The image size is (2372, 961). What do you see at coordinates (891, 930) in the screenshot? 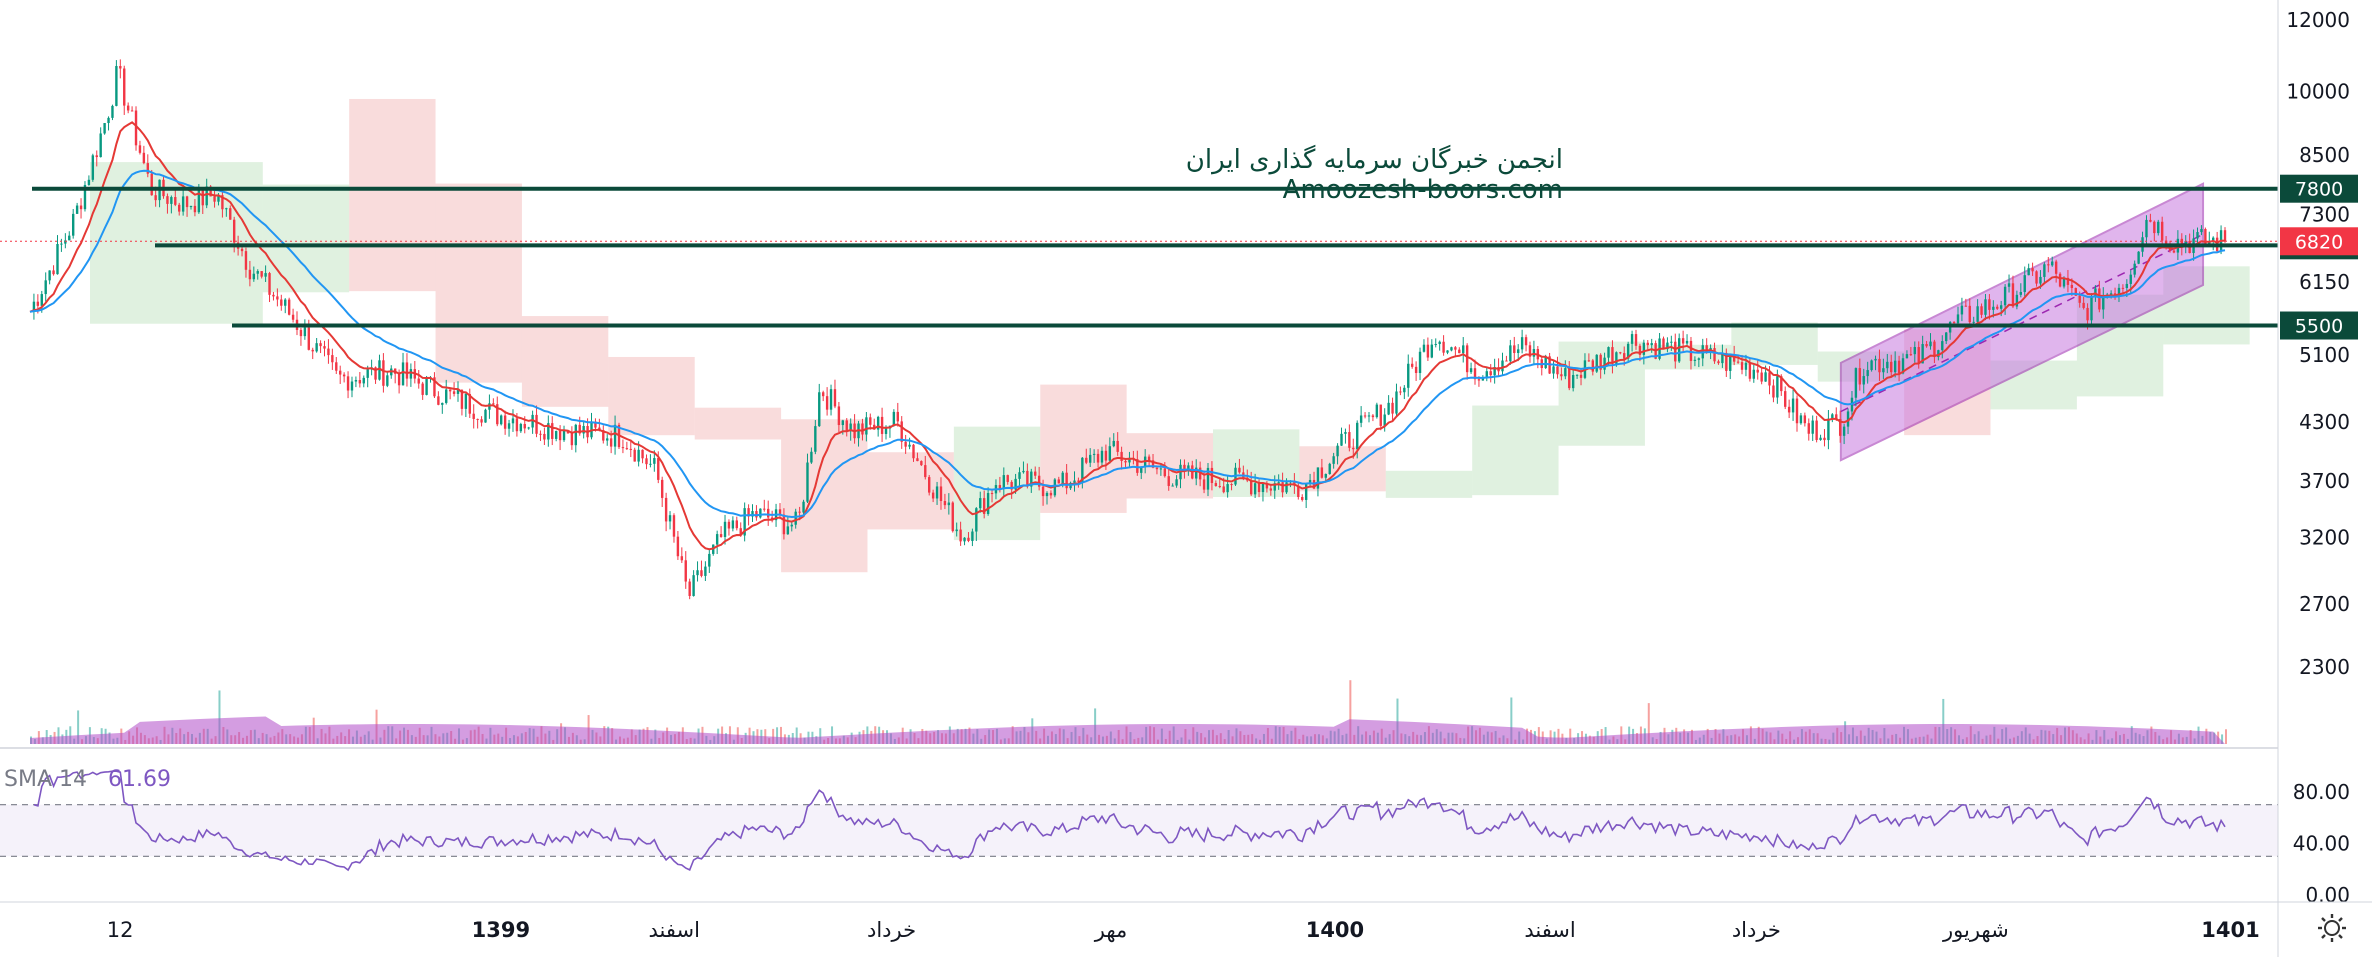
I see `time-axis-label: خرداد` at bounding box center [891, 930].